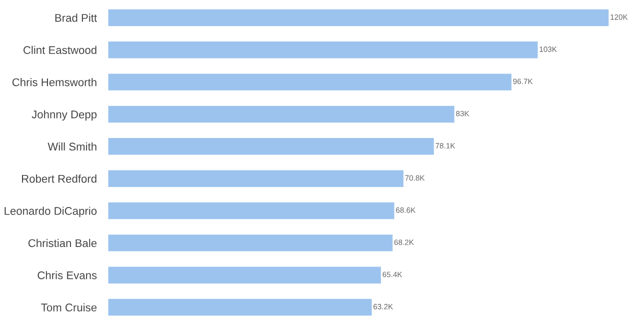 This screenshot has height=325, width=640. I want to click on y-tick-label: Leonardo DiCaprio, so click(50, 212).